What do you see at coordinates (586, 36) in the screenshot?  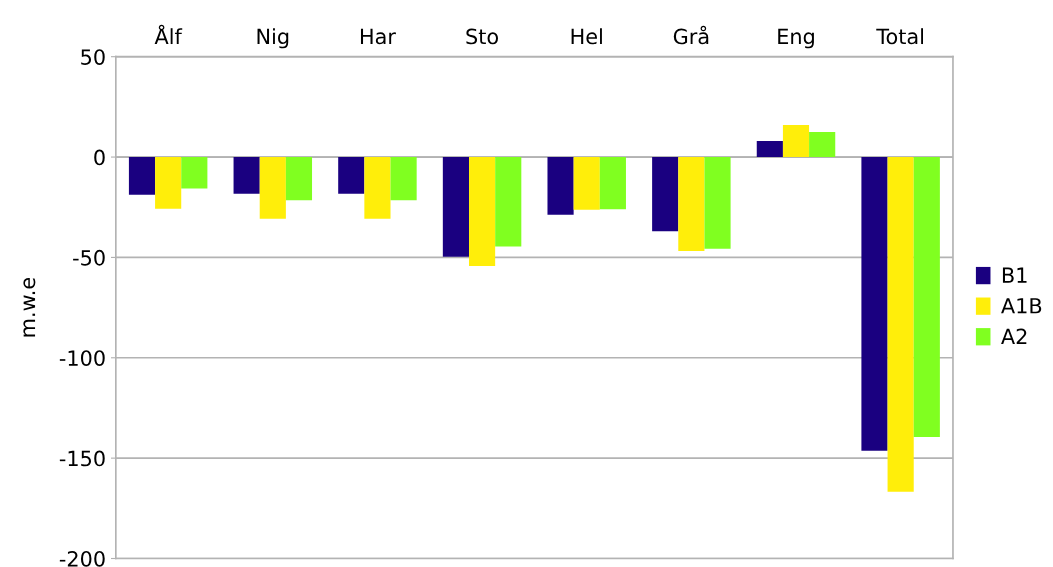 I see `x-tick-label: Hel` at bounding box center [586, 36].